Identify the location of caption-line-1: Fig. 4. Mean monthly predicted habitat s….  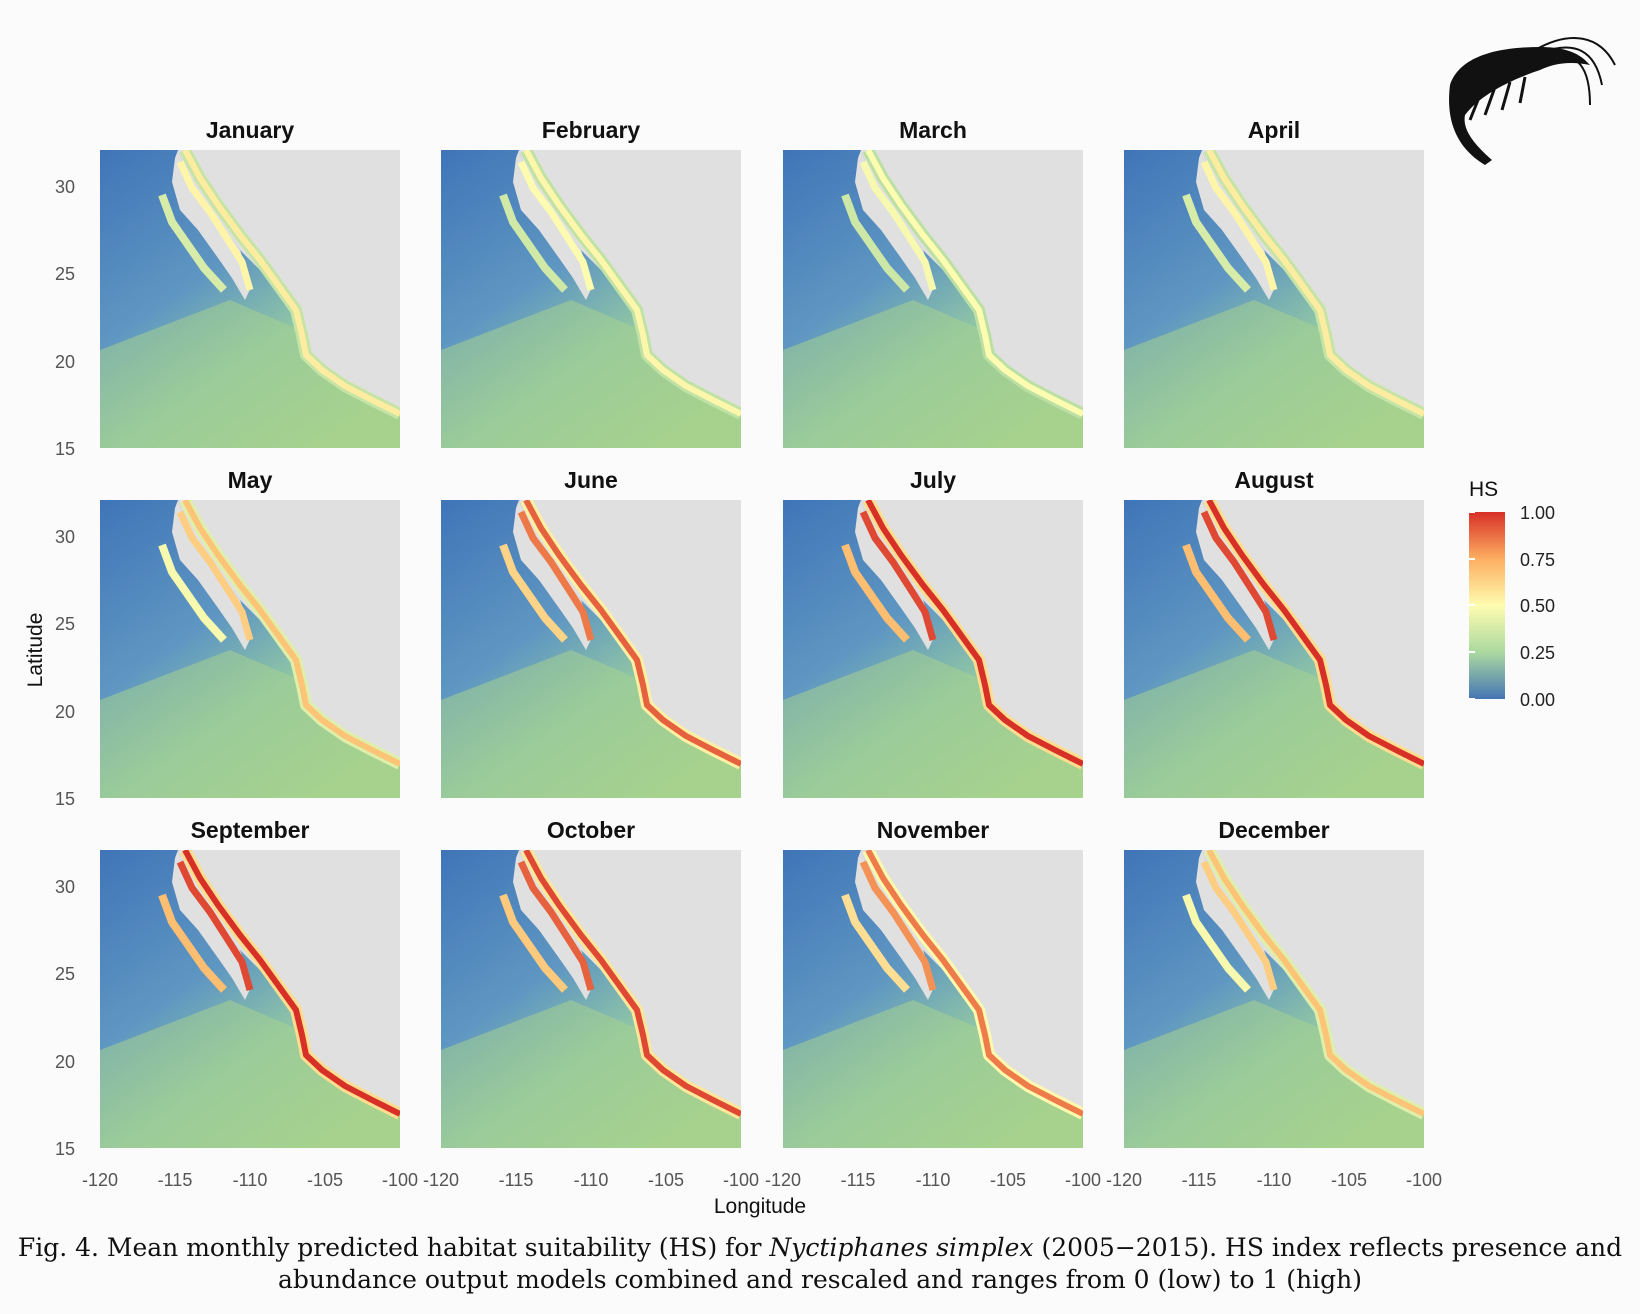
(820, 1248).